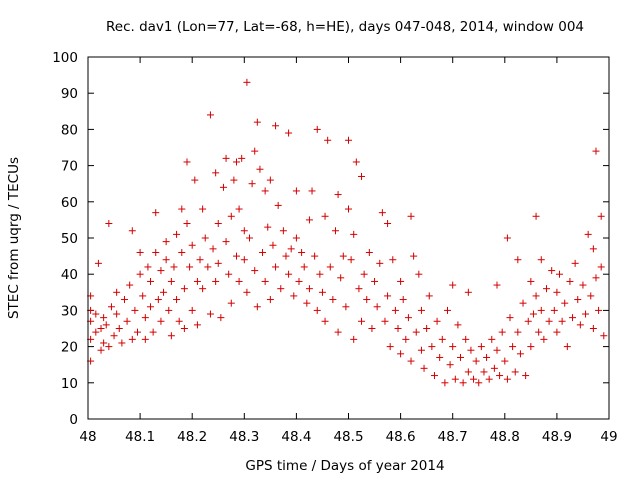  Describe the element at coordinates (344, 466) in the screenshot. I see `x-axis-label: GPS time / Days of year 2014` at that location.